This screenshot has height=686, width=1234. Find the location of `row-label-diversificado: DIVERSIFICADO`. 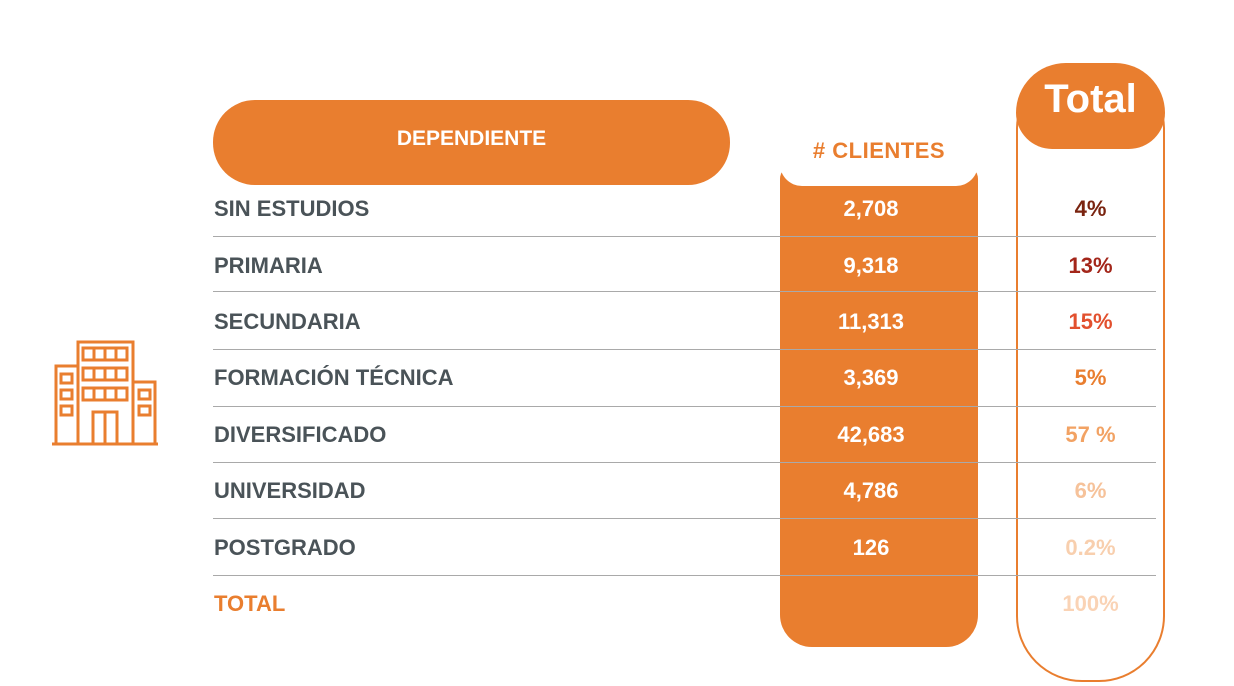

row-label-diversificado: DIVERSIFICADO is located at coordinates (300, 434).